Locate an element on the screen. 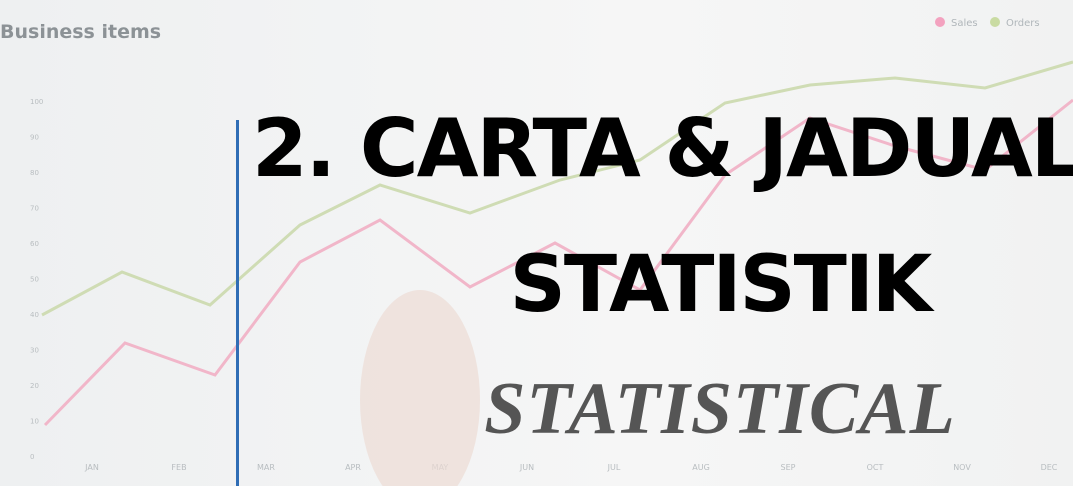 The width and height of the screenshot is (1073, 486). month-label: SEP is located at coordinates (788, 467).